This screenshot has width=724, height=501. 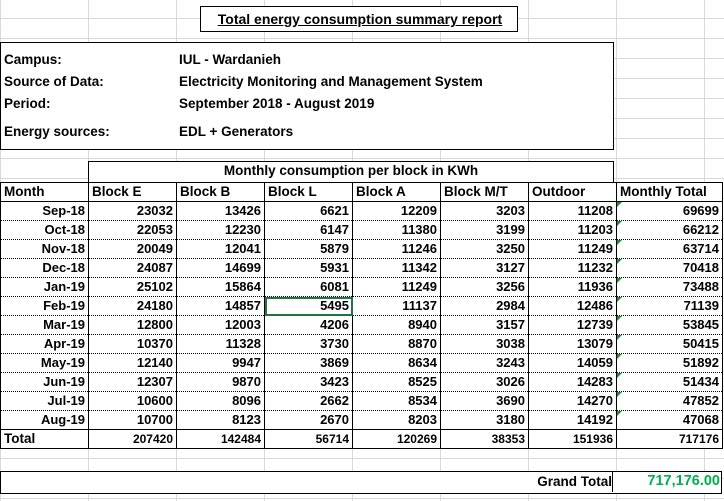 What do you see at coordinates (220, 420) in the screenshot?
I see `cell-block-b: 8123` at bounding box center [220, 420].